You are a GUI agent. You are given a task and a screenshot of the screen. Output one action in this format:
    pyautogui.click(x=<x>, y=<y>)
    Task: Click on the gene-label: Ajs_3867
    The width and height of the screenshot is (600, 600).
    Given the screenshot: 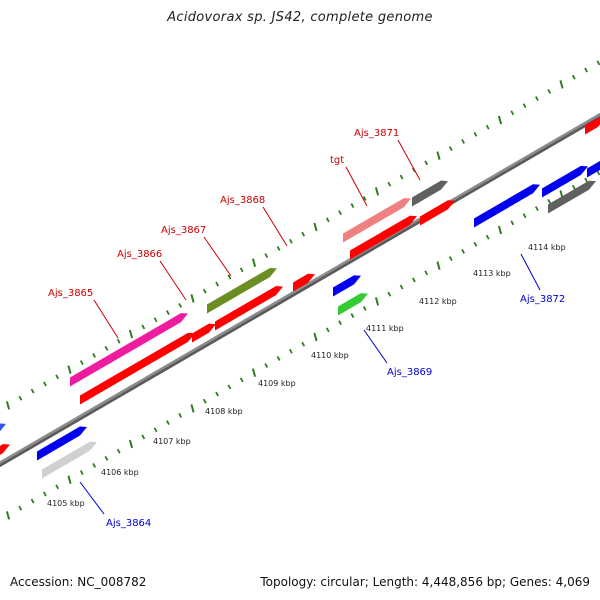 What is the action you would take?
    pyautogui.click(x=183, y=230)
    